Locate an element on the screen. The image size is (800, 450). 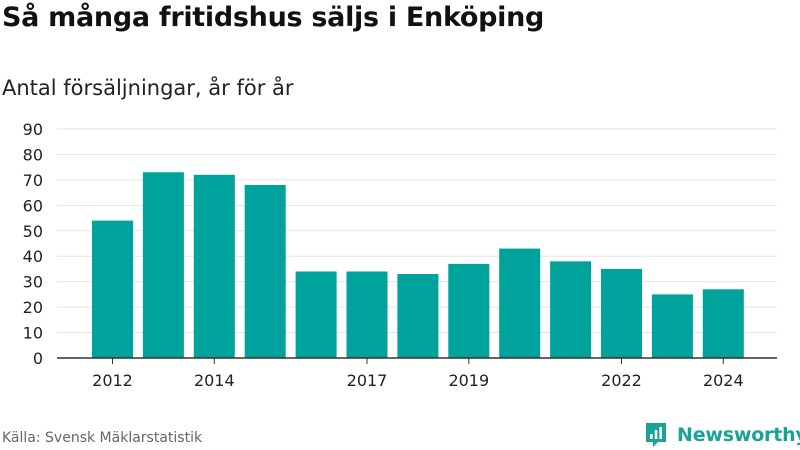
newsworthy-logo-icon is located at coordinates (656, 435).